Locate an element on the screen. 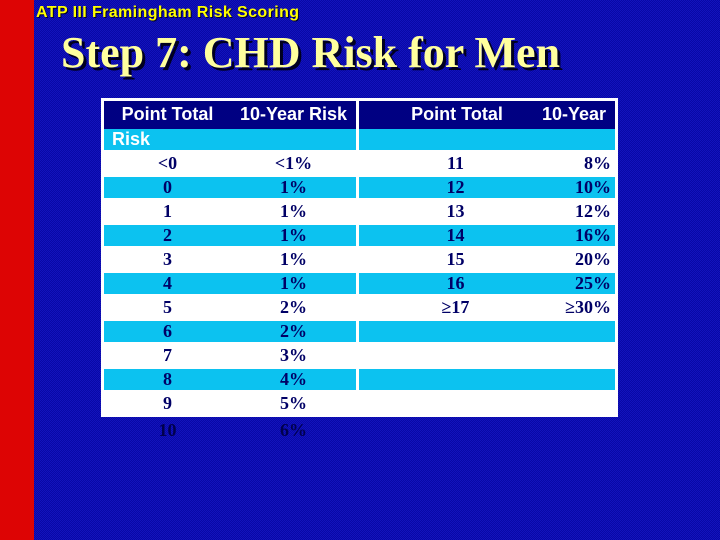  slide-eyebrow: ATP III Framingham Risk Scoring is located at coordinates (168, 12).